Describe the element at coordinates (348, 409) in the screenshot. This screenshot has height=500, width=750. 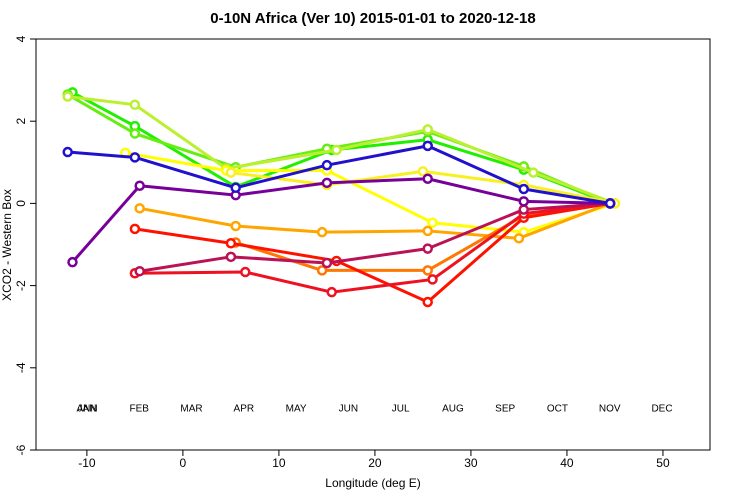
I see `legend-label: JUN` at that location.